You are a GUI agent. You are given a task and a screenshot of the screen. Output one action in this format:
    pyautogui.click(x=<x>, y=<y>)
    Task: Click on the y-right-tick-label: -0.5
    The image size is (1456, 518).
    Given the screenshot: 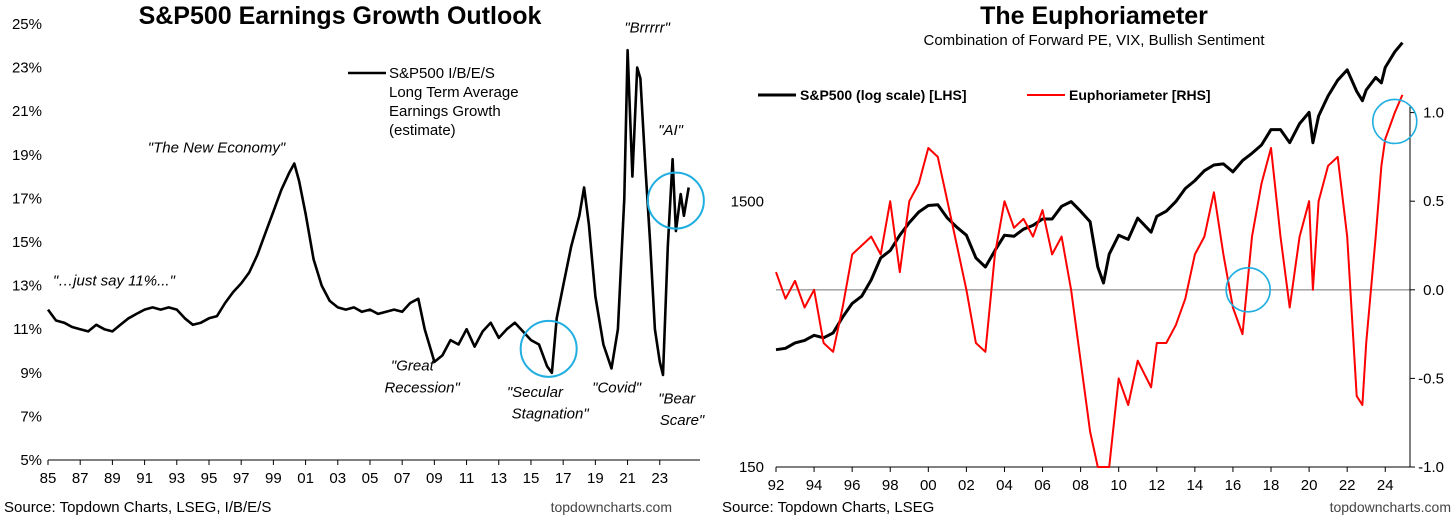 What is the action you would take?
    pyautogui.click(x=1431, y=378)
    